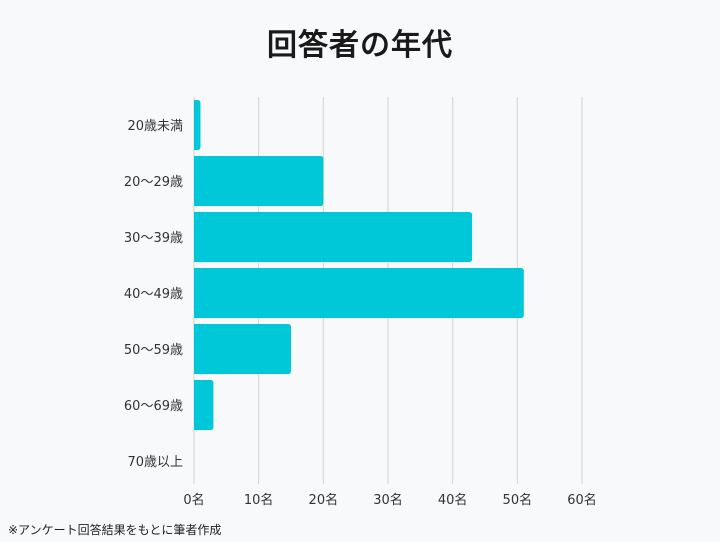  Describe the element at coordinates (153, 182) in the screenshot. I see `category-label: 20〜29歳` at that location.